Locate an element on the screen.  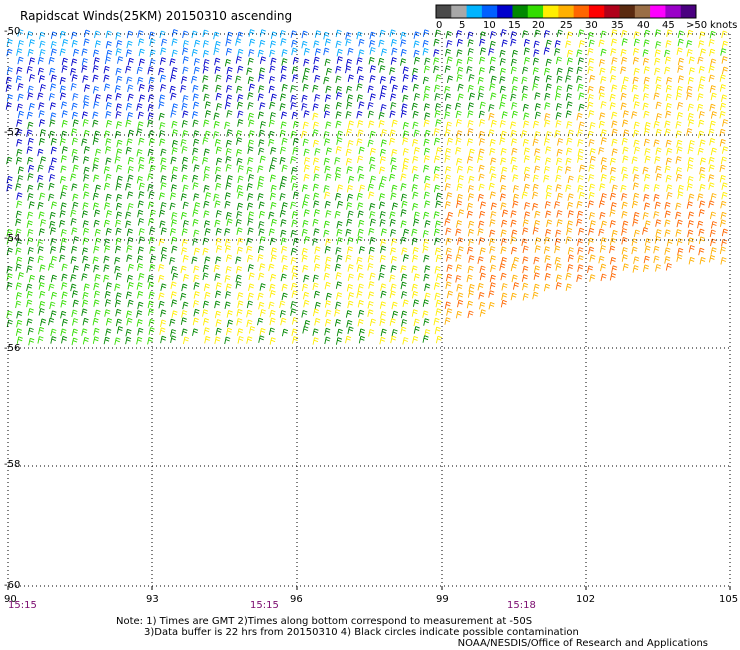
colorbar-swatch is located at coordinates (551, 11).